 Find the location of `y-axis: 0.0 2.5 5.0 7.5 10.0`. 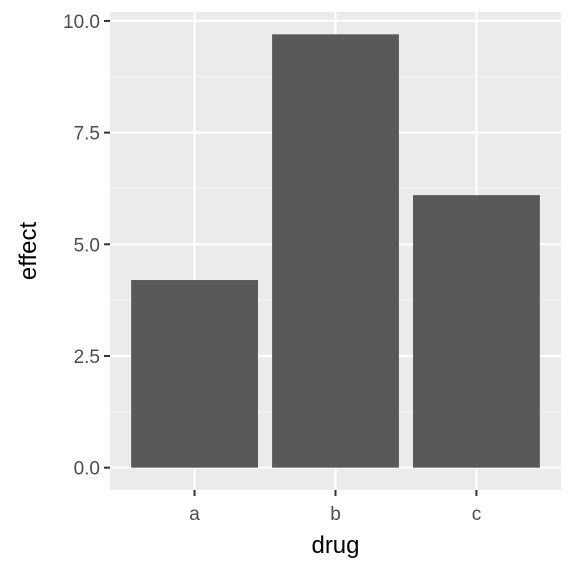

y-axis: 0.0 2.5 5.0 7.5 10.0 is located at coordinates (86, 246).